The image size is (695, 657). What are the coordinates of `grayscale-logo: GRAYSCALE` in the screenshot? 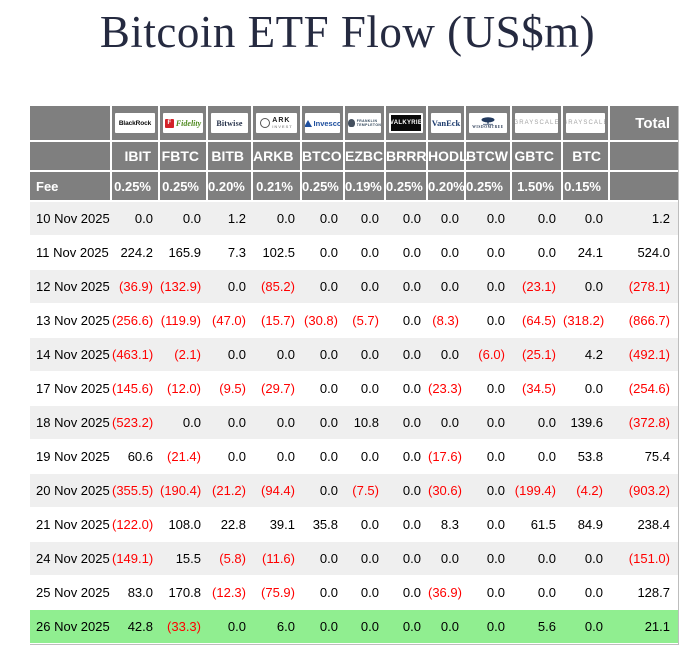 It's located at (536, 123).